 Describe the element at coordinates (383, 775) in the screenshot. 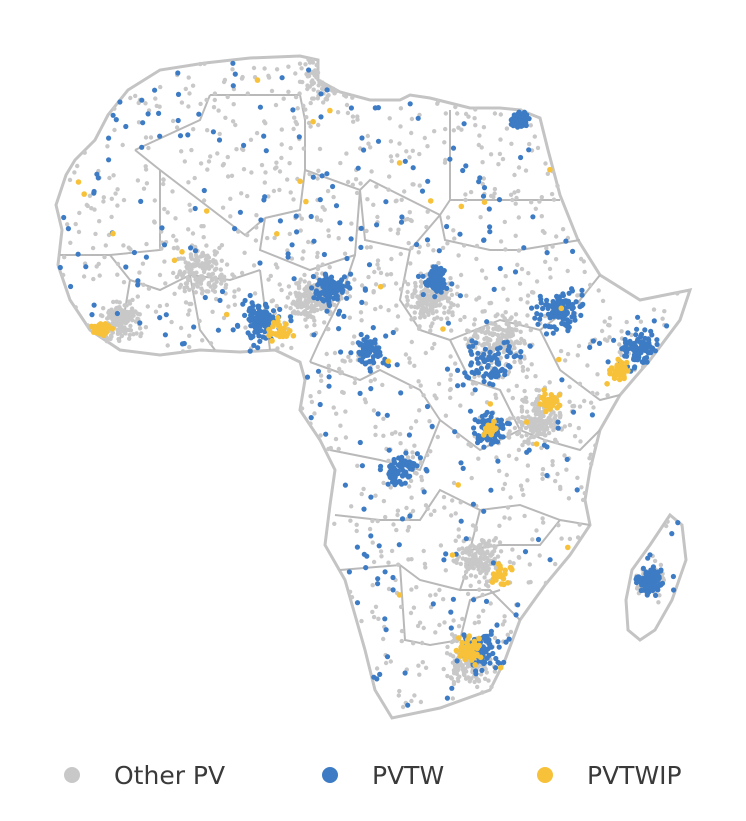

I see `legend-item-pvtw: PVTW` at that location.